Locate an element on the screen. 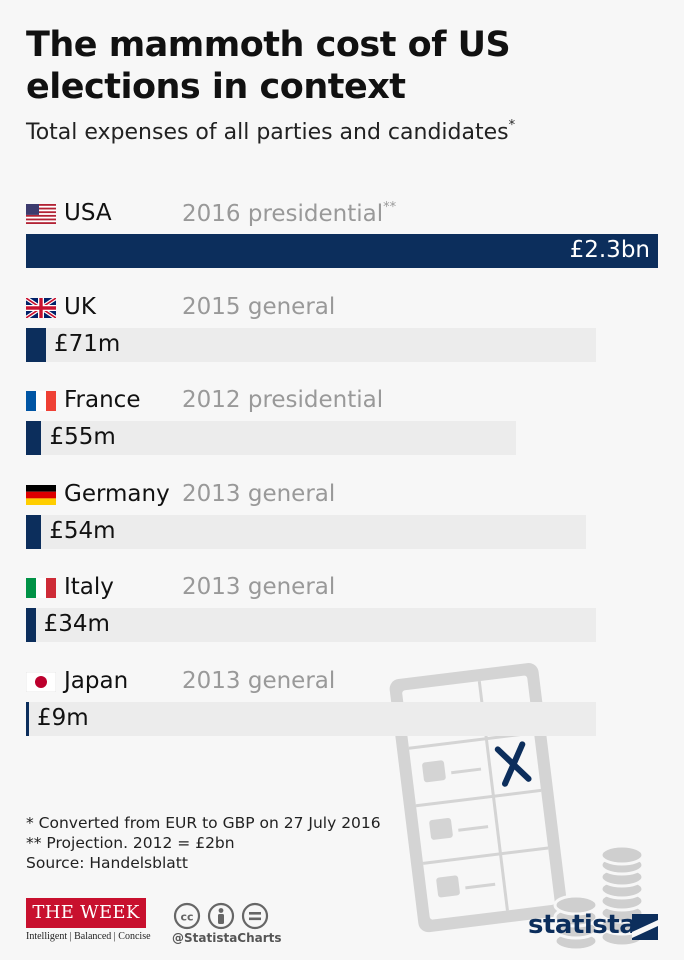 The height and width of the screenshot is (960, 684). person-icon is located at coordinates (221, 916).